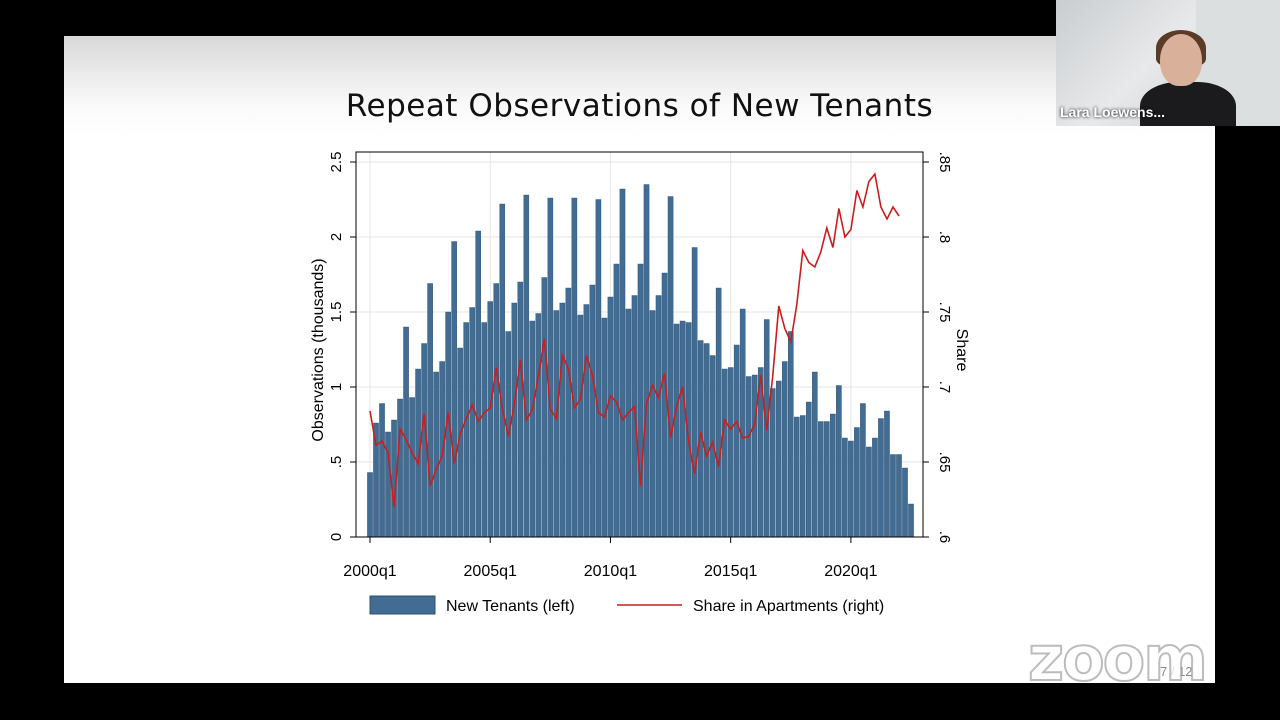  I want to click on tick-label-left: 2, so click(336, 237).